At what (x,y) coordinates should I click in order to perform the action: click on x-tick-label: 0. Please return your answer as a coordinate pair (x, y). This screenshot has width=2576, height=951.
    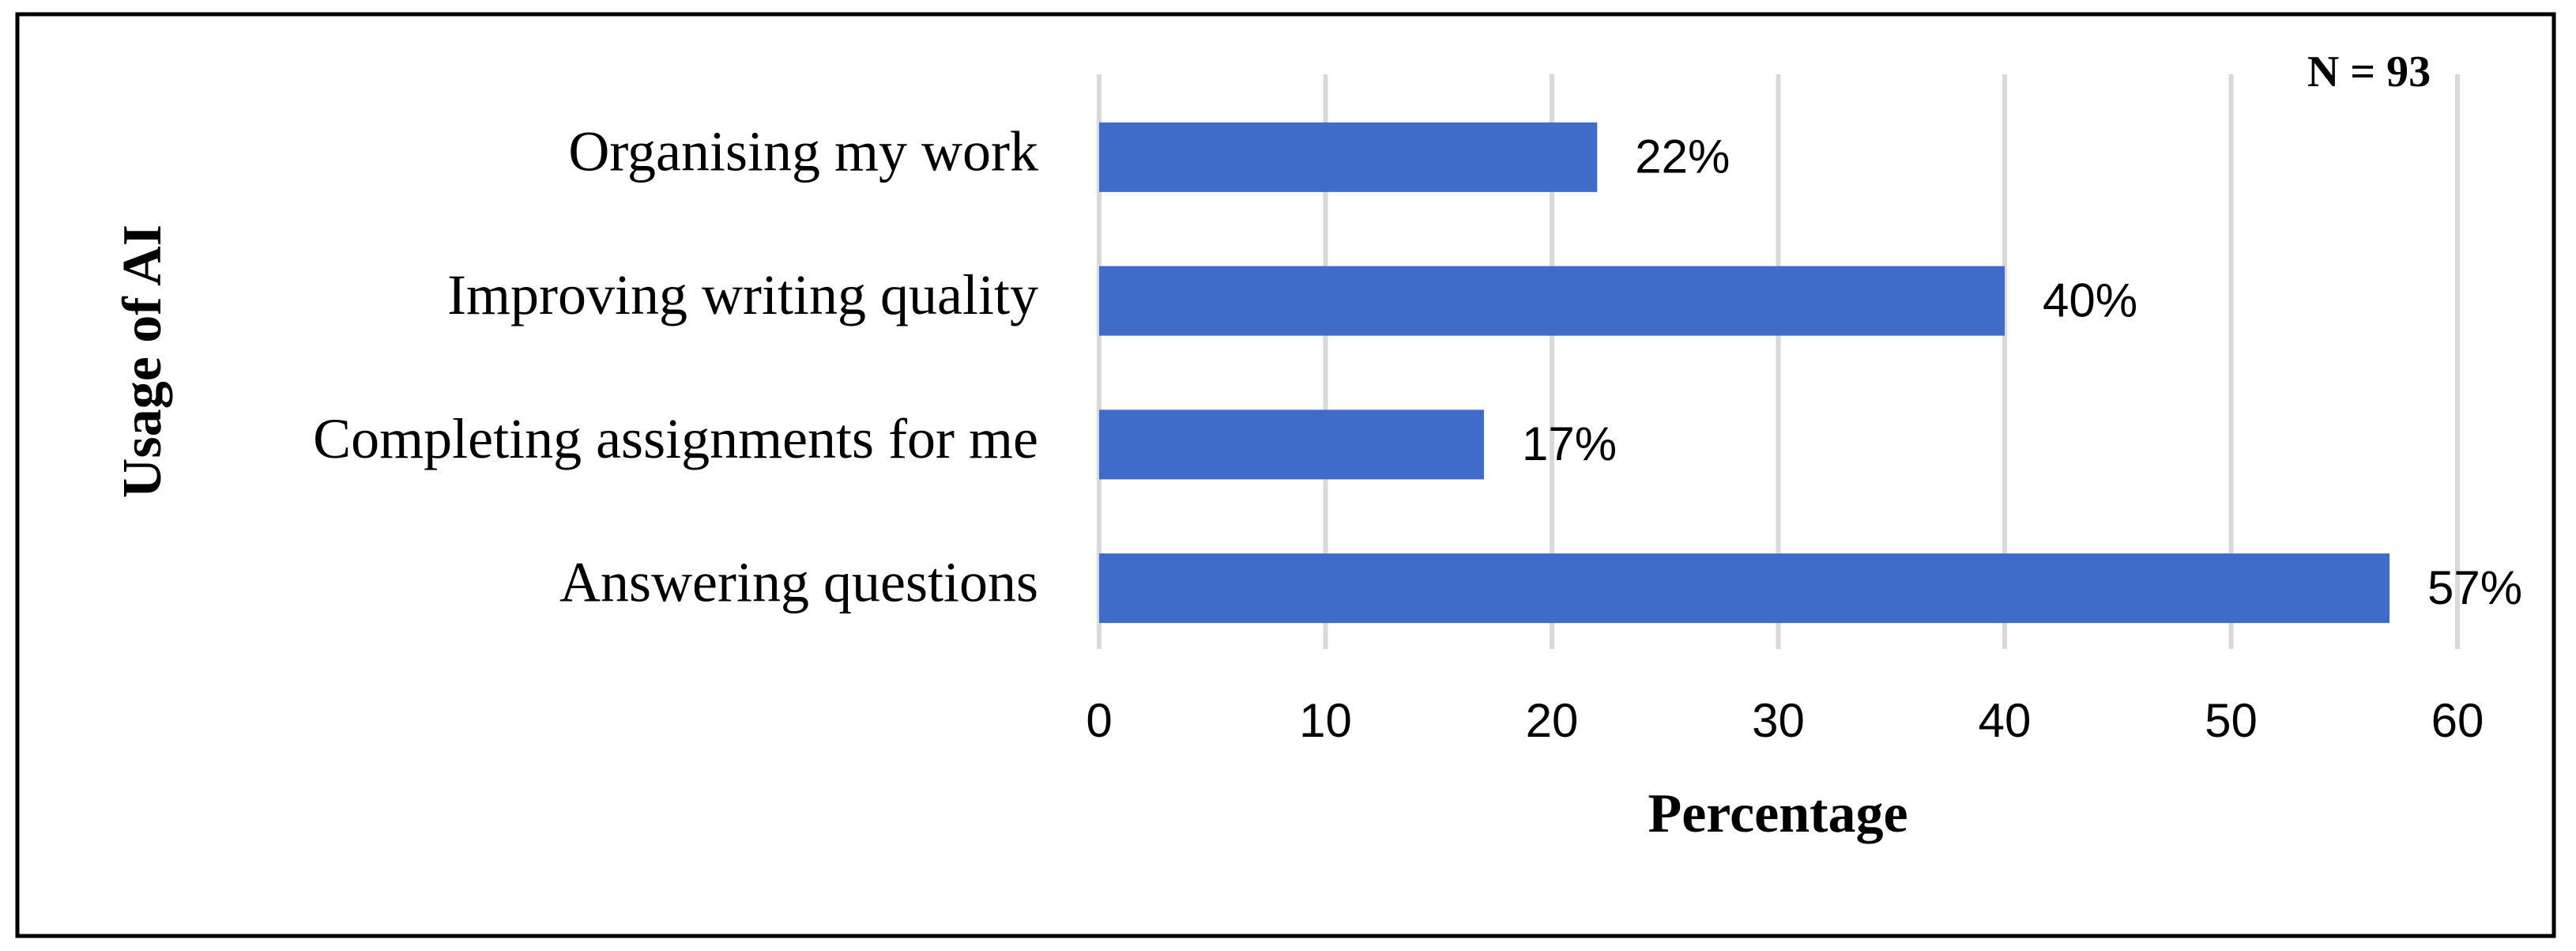
    Looking at the image, I should click on (1099, 720).